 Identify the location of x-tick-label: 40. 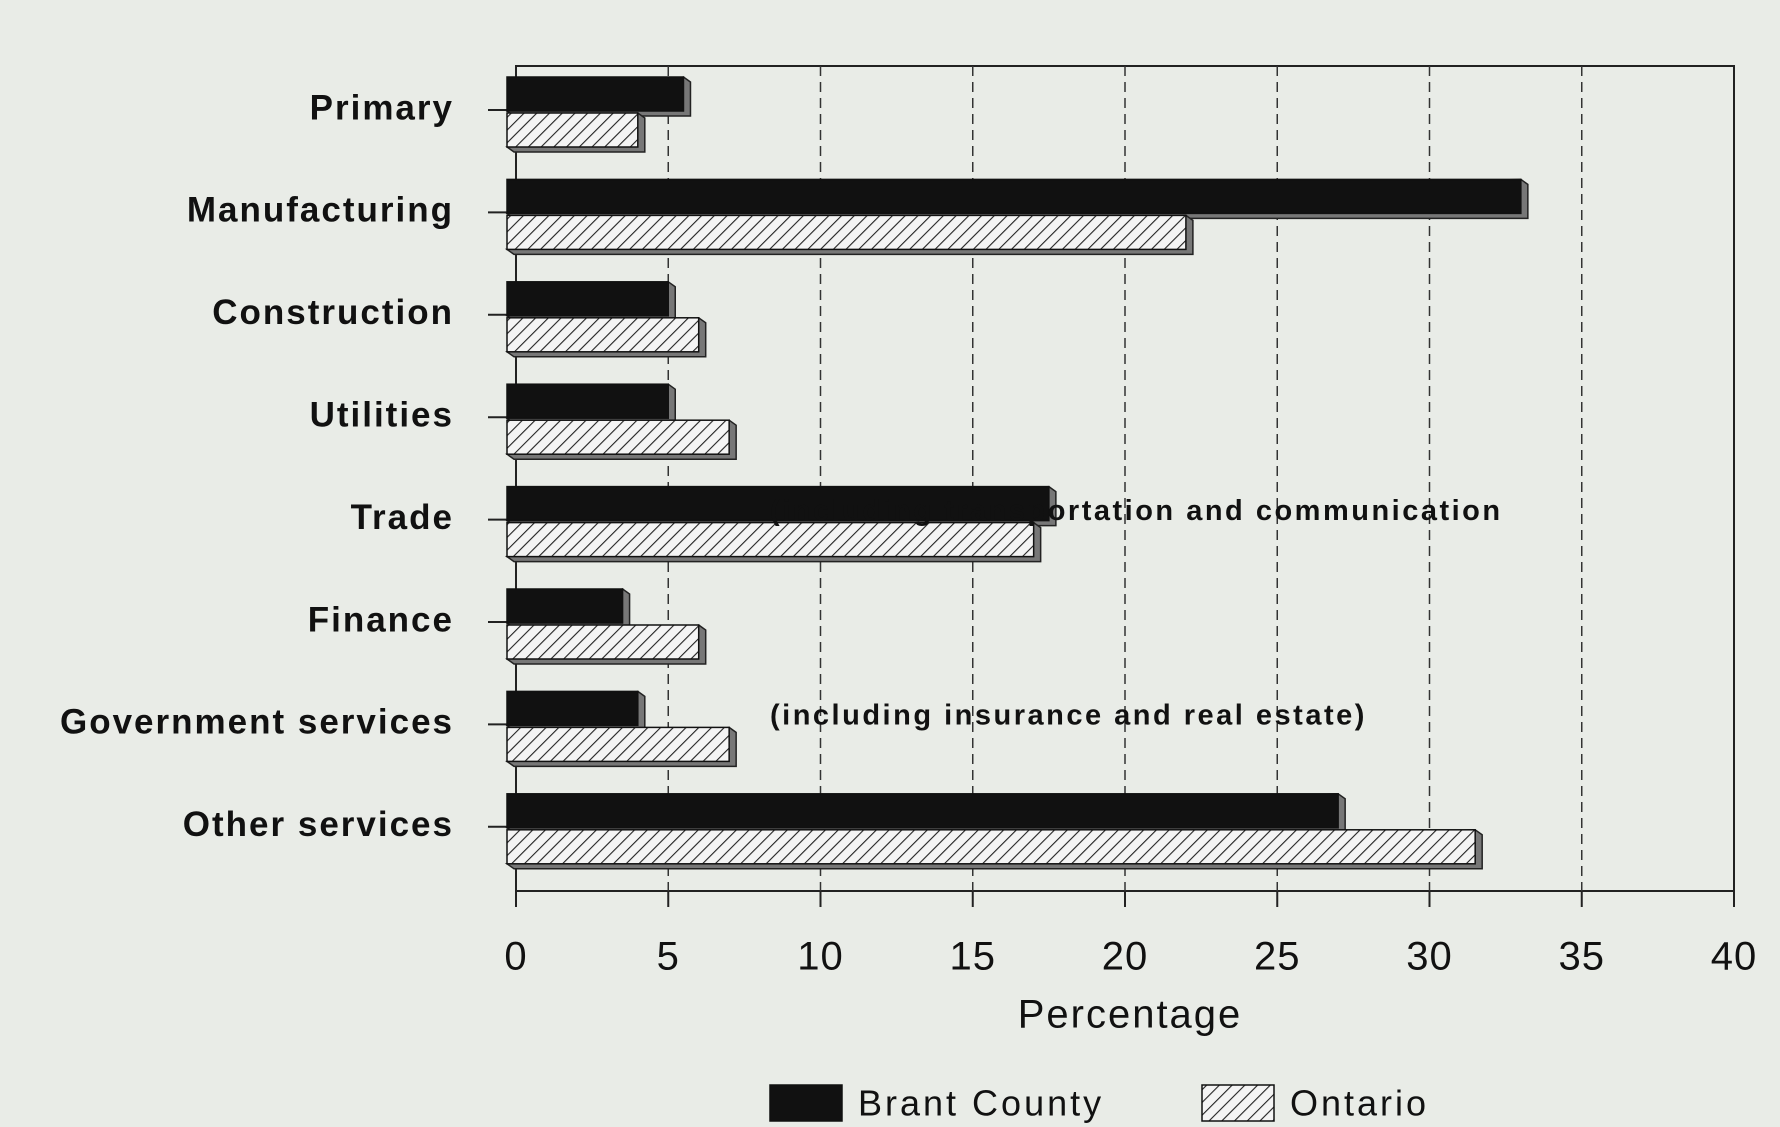
(1734, 957).